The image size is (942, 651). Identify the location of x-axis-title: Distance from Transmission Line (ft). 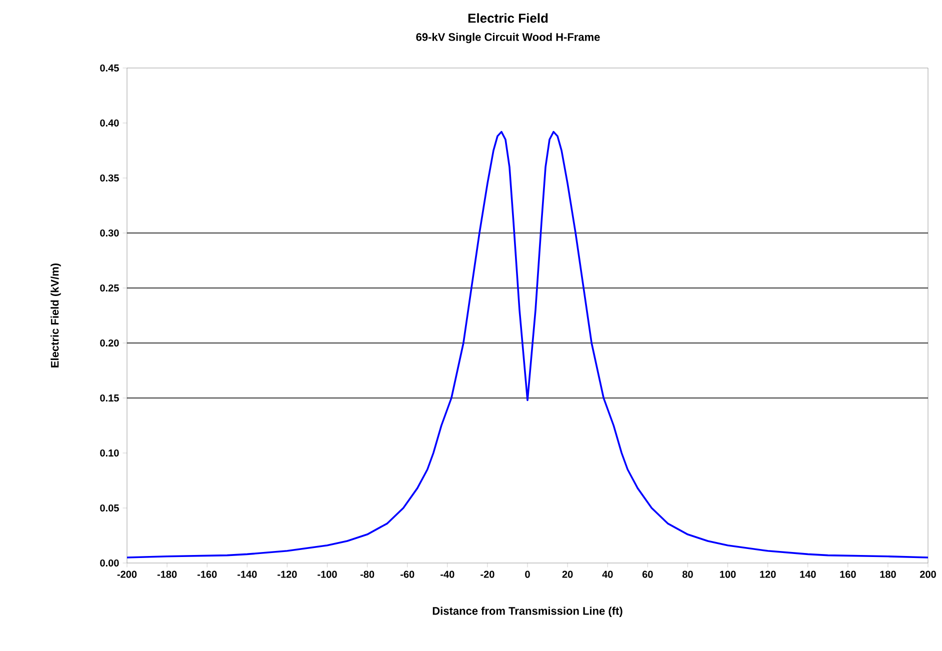
(527, 611).